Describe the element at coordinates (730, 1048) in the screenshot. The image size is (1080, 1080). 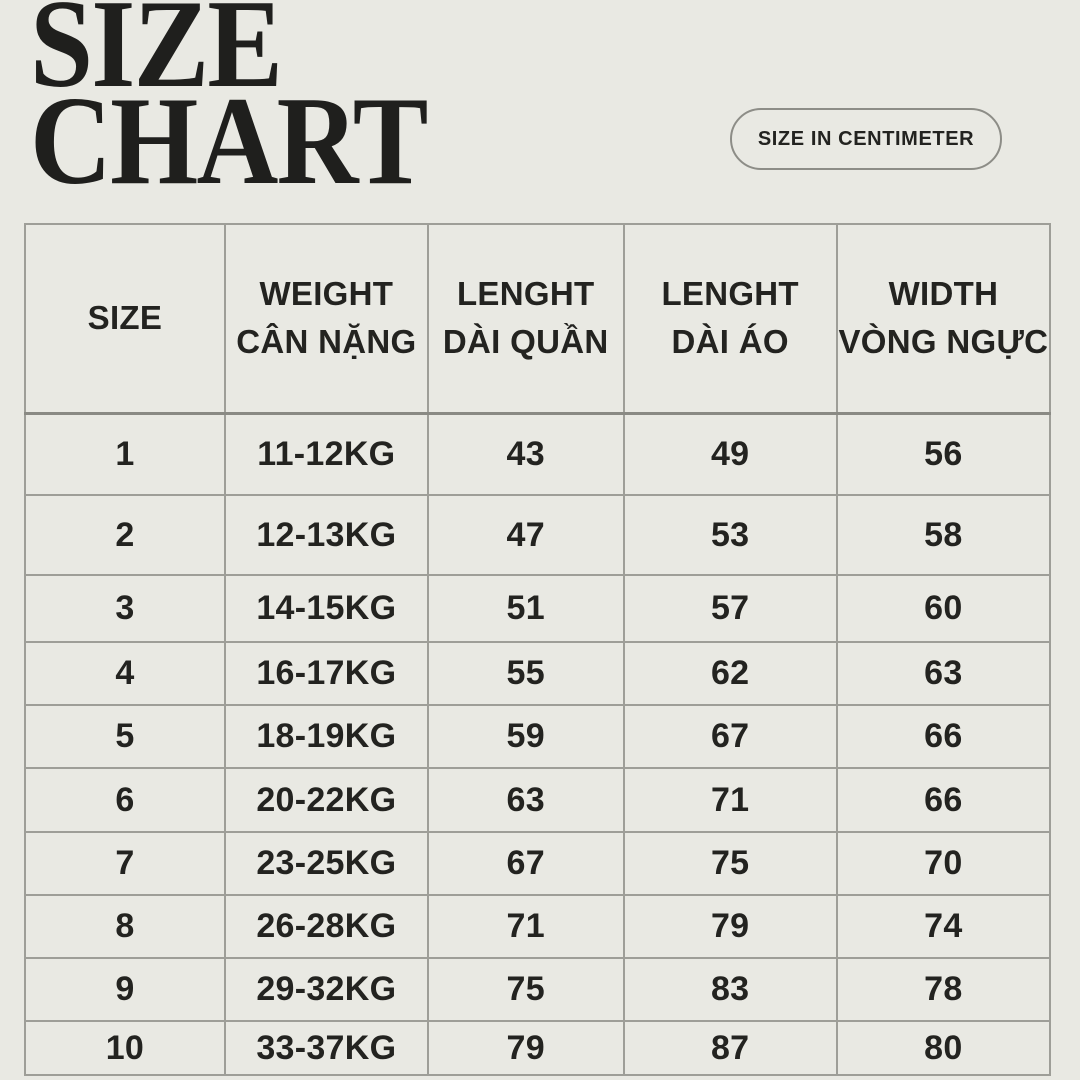
I see `cell-shirt-length: 87` at that location.